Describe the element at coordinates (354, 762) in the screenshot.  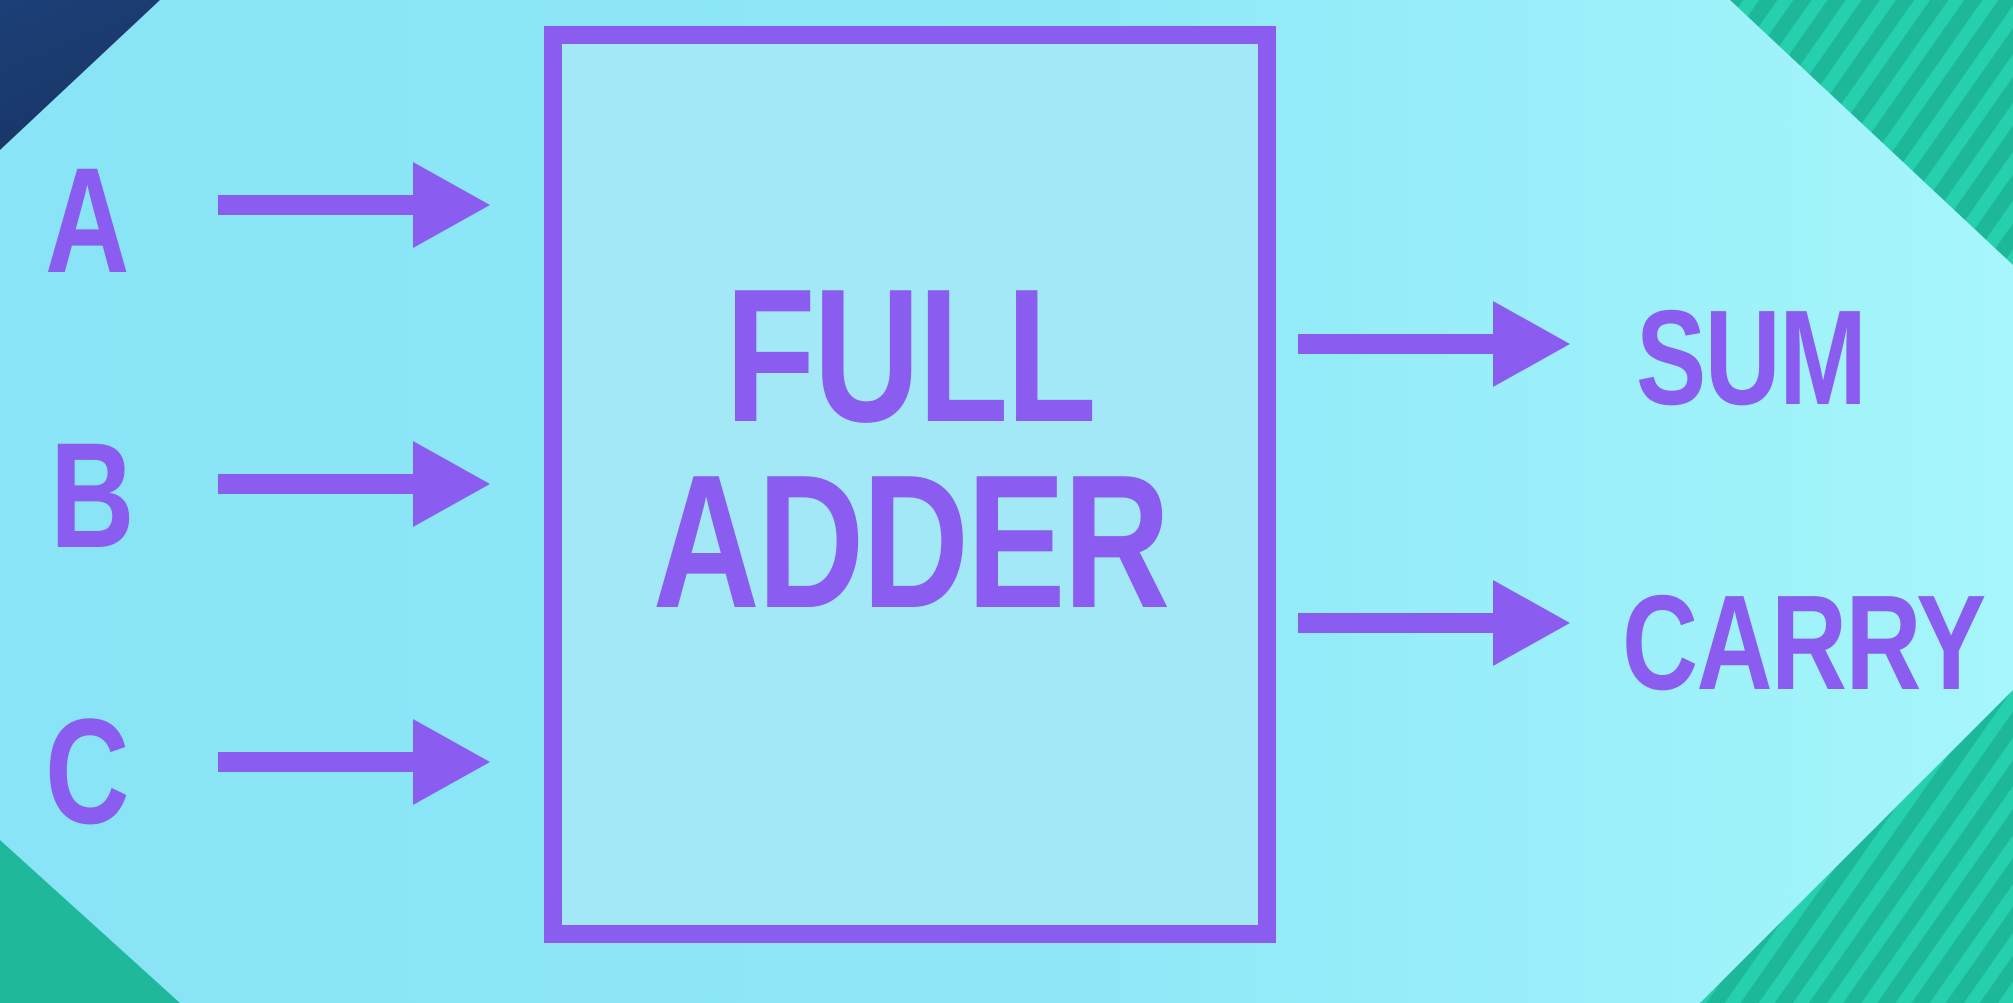
I see `input-arrow-c` at that location.